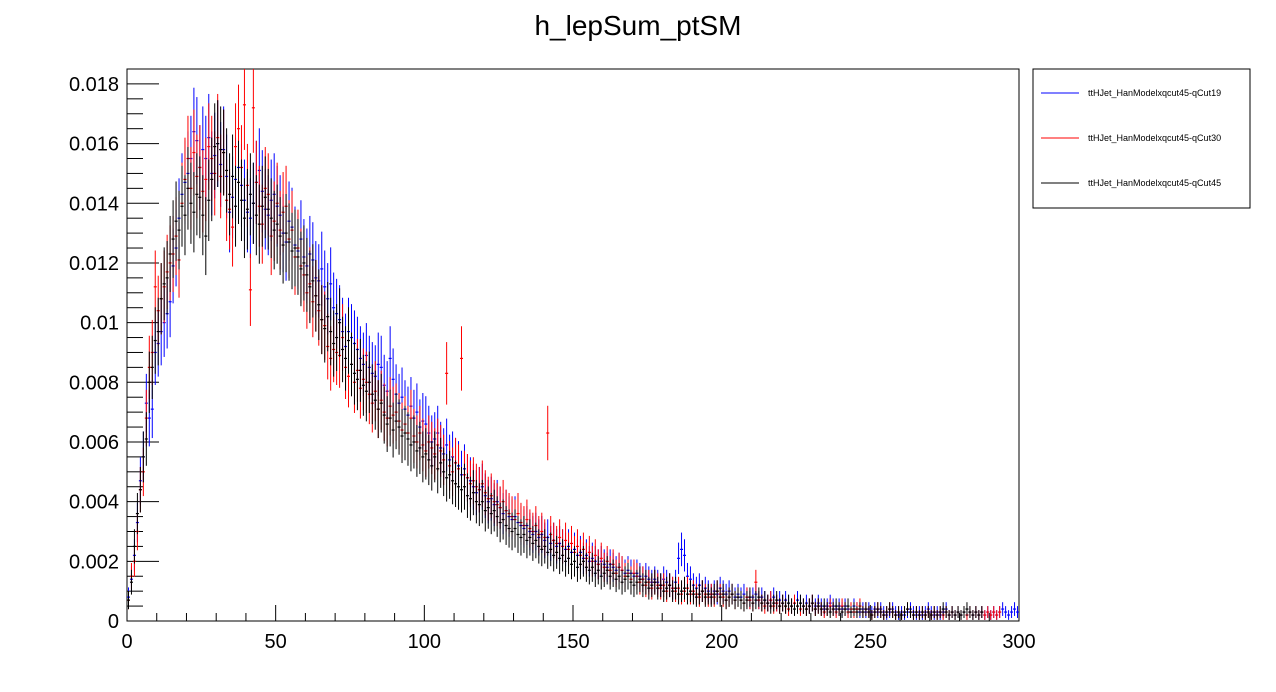 The width and height of the screenshot is (1276, 692). Describe the element at coordinates (276, 642) in the screenshot. I see `x-tick-label: 50` at that location.